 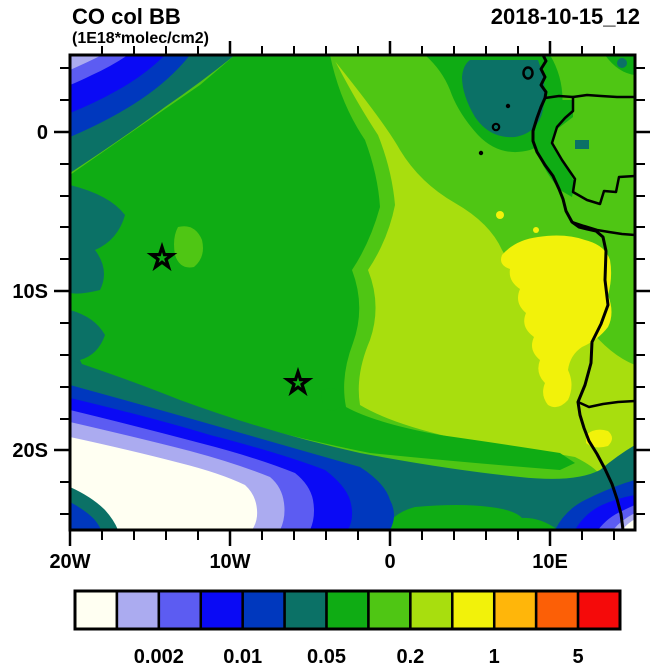 What do you see at coordinates (242, 656) in the screenshot?
I see `colorbar-label-001: 0.01` at bounding box center [242, 656].